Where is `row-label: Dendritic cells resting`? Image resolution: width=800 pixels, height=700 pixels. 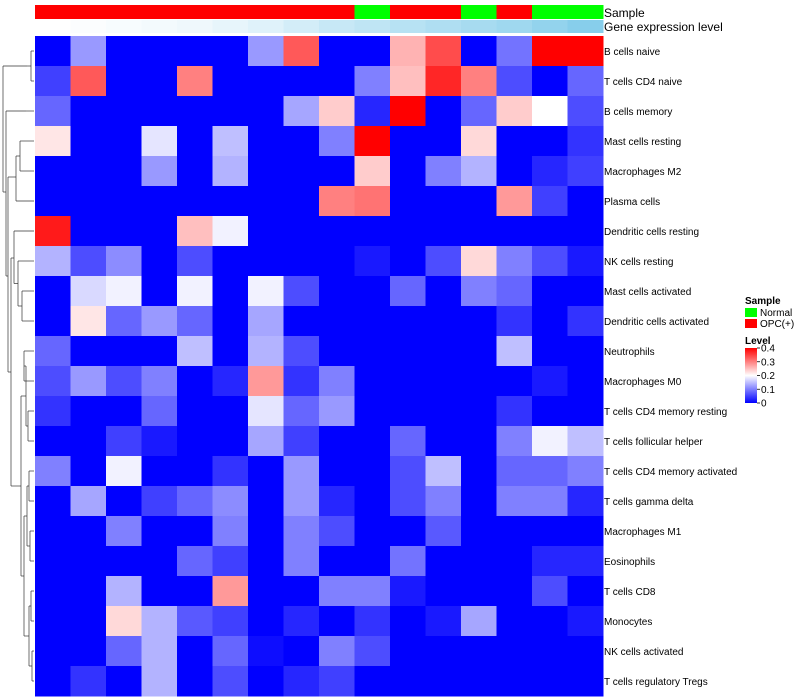 row-label: Dendritic cells resting is located at coordinates (651, 232).